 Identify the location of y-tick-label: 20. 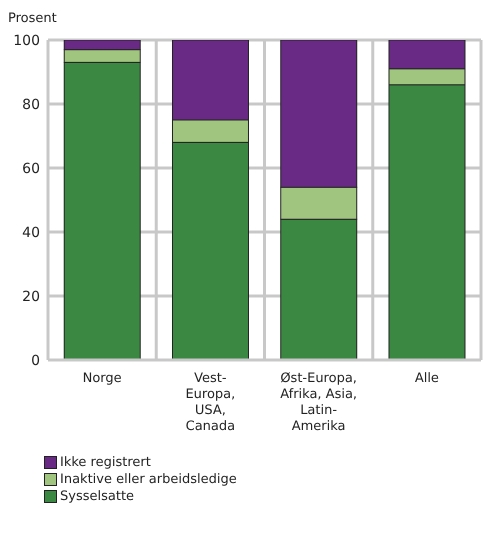
(31, 296).